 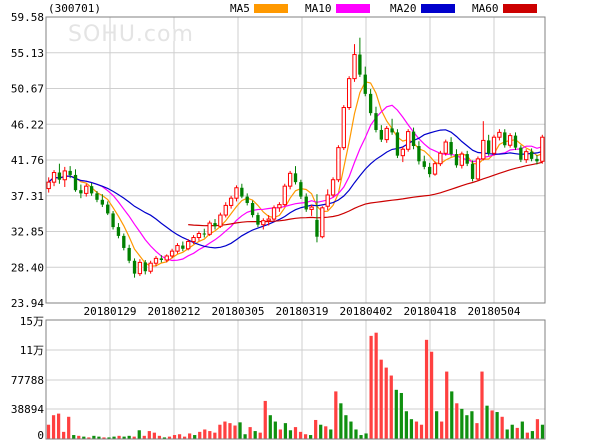 What do you see at coordinates (318, 8) in the screenshot?
I see `legend-label: MA10` at bounding box center [318, 8].